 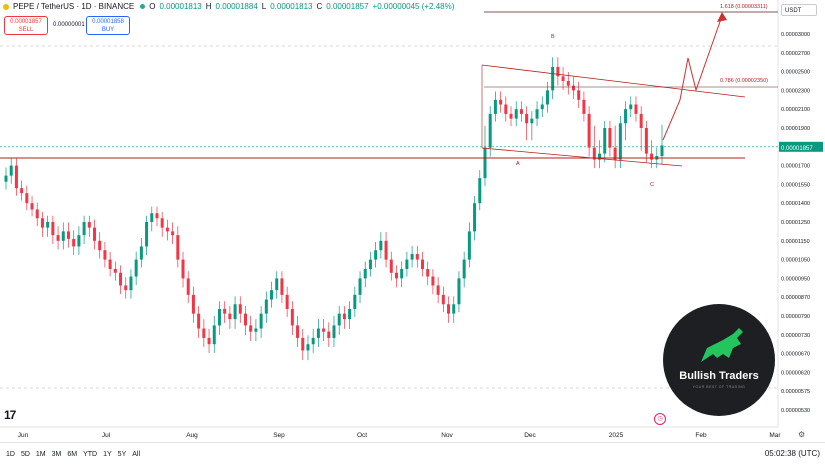 What do you see at coordinates (136, 454) in the screenshot?
I see `timeframe-all: All` at bounding box center [136, 454].